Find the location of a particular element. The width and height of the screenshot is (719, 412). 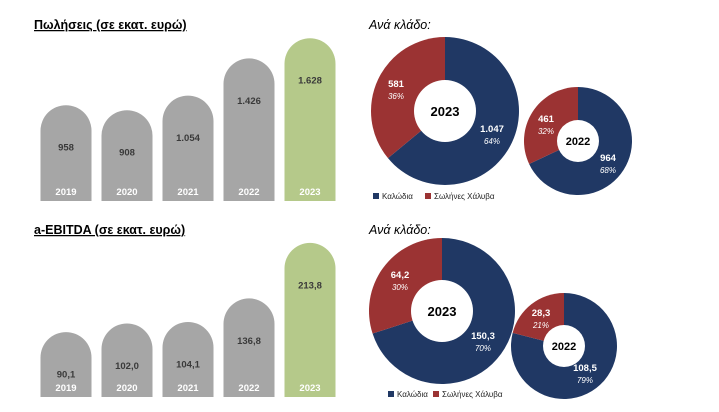

ebitda-legend: Καλώδια Σωλήνες Χάλυβα is located at coordinates (445, 394).